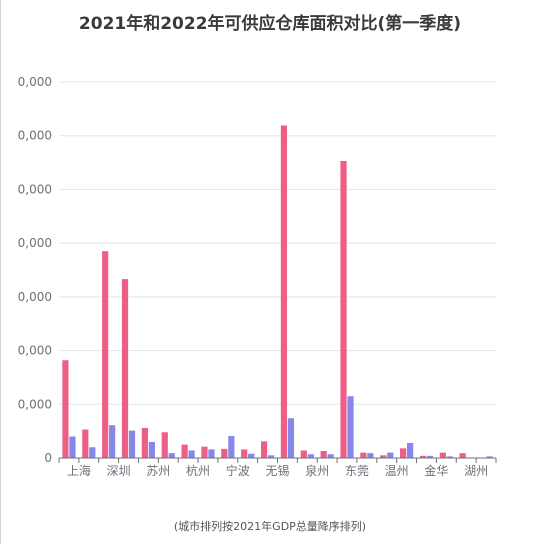 The width and height of the screenshot is (540, 544). Describe the element at coordinates (476, 470) in the screenshot. I see `x-category-label: 湖州` at that location.